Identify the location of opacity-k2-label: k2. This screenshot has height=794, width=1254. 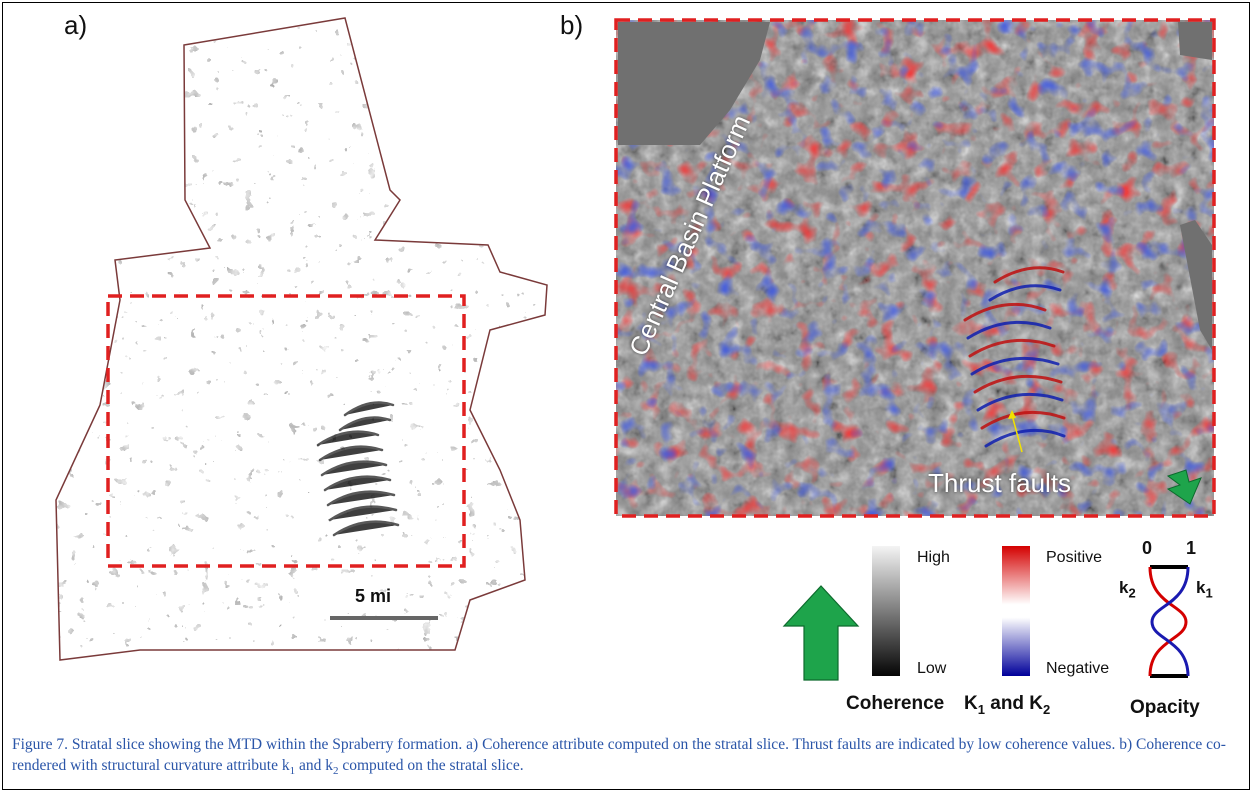
(1127, 589).